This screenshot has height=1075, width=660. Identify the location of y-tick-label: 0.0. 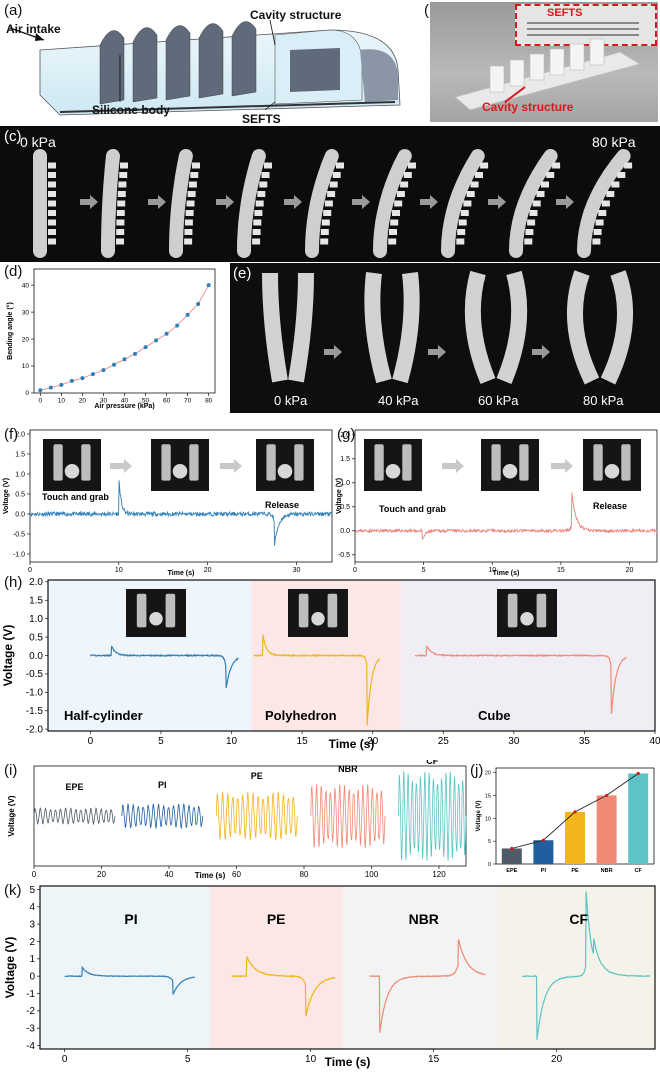
(20, 514).